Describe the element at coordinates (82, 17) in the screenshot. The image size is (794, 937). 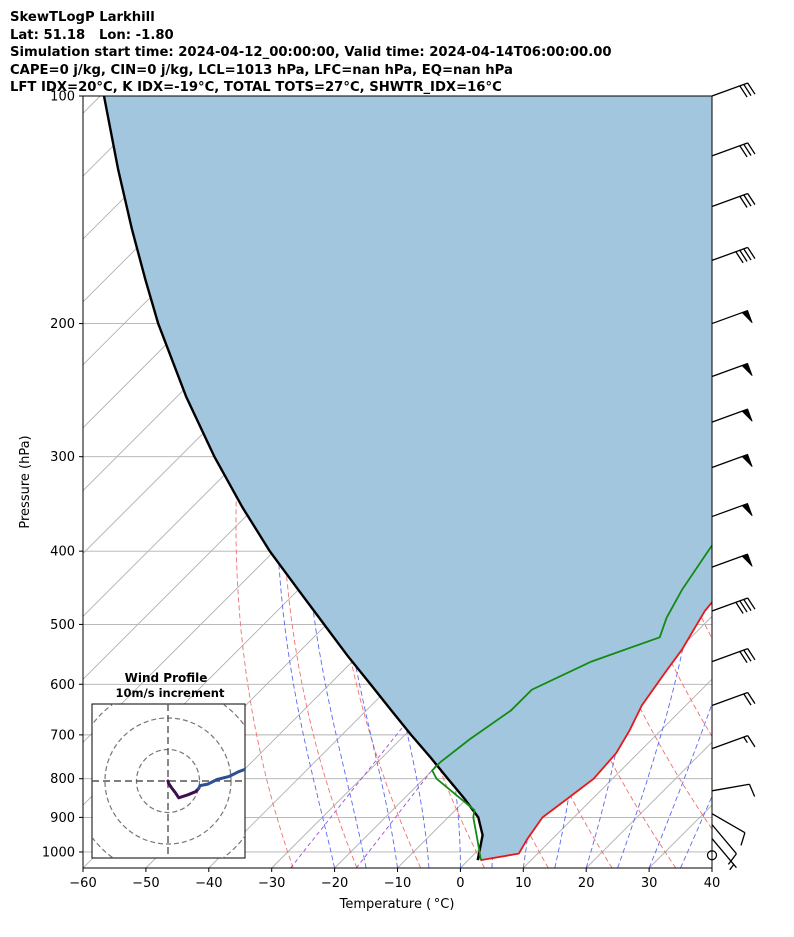
I see `title-line-1: SkewTLogP Larkhill` at that location.